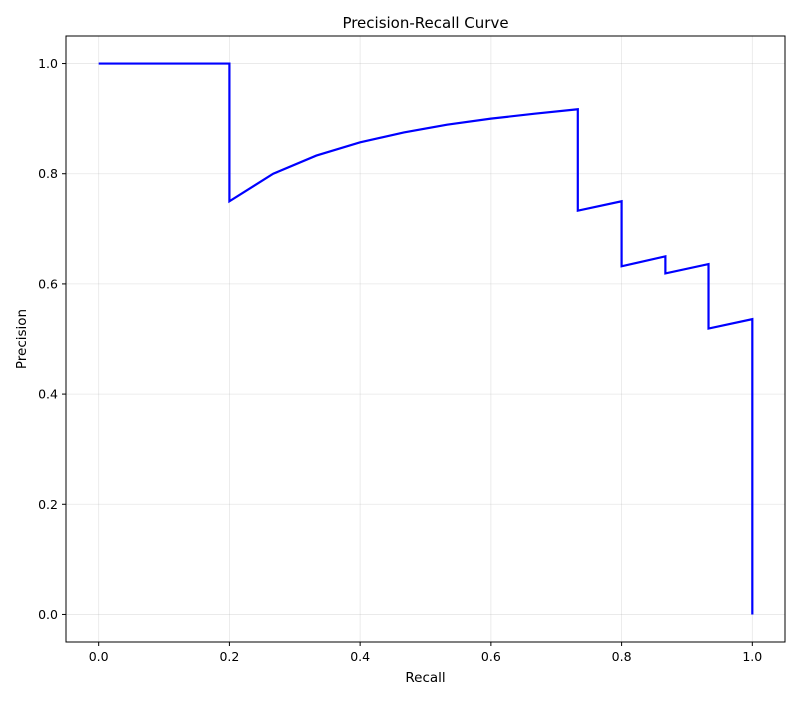 The width and height of the screenshot is (800, 704). What do you see at coordinates (360, 656) in the screenshot?
I see `x-tick-label: 0.4` at bounding box center [360, 656].